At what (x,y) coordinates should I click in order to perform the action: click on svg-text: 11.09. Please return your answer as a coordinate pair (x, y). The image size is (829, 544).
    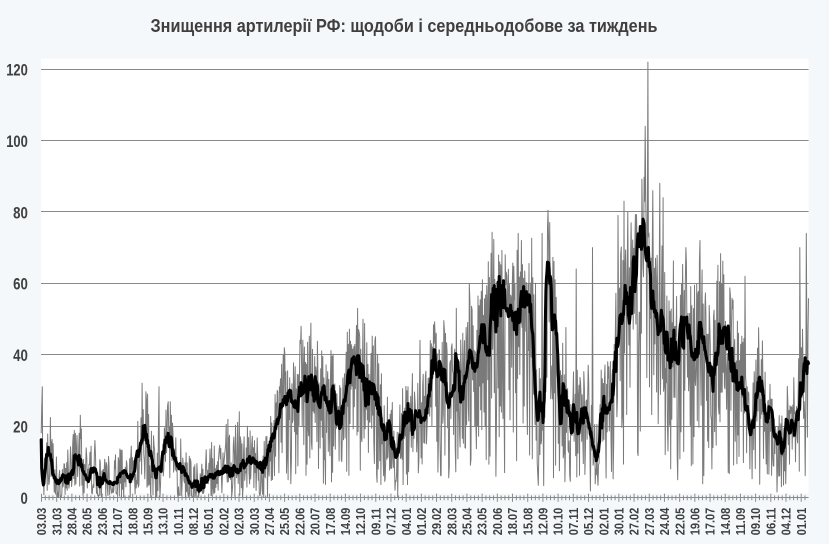
    Looking at the image, I should click on (740, 522).